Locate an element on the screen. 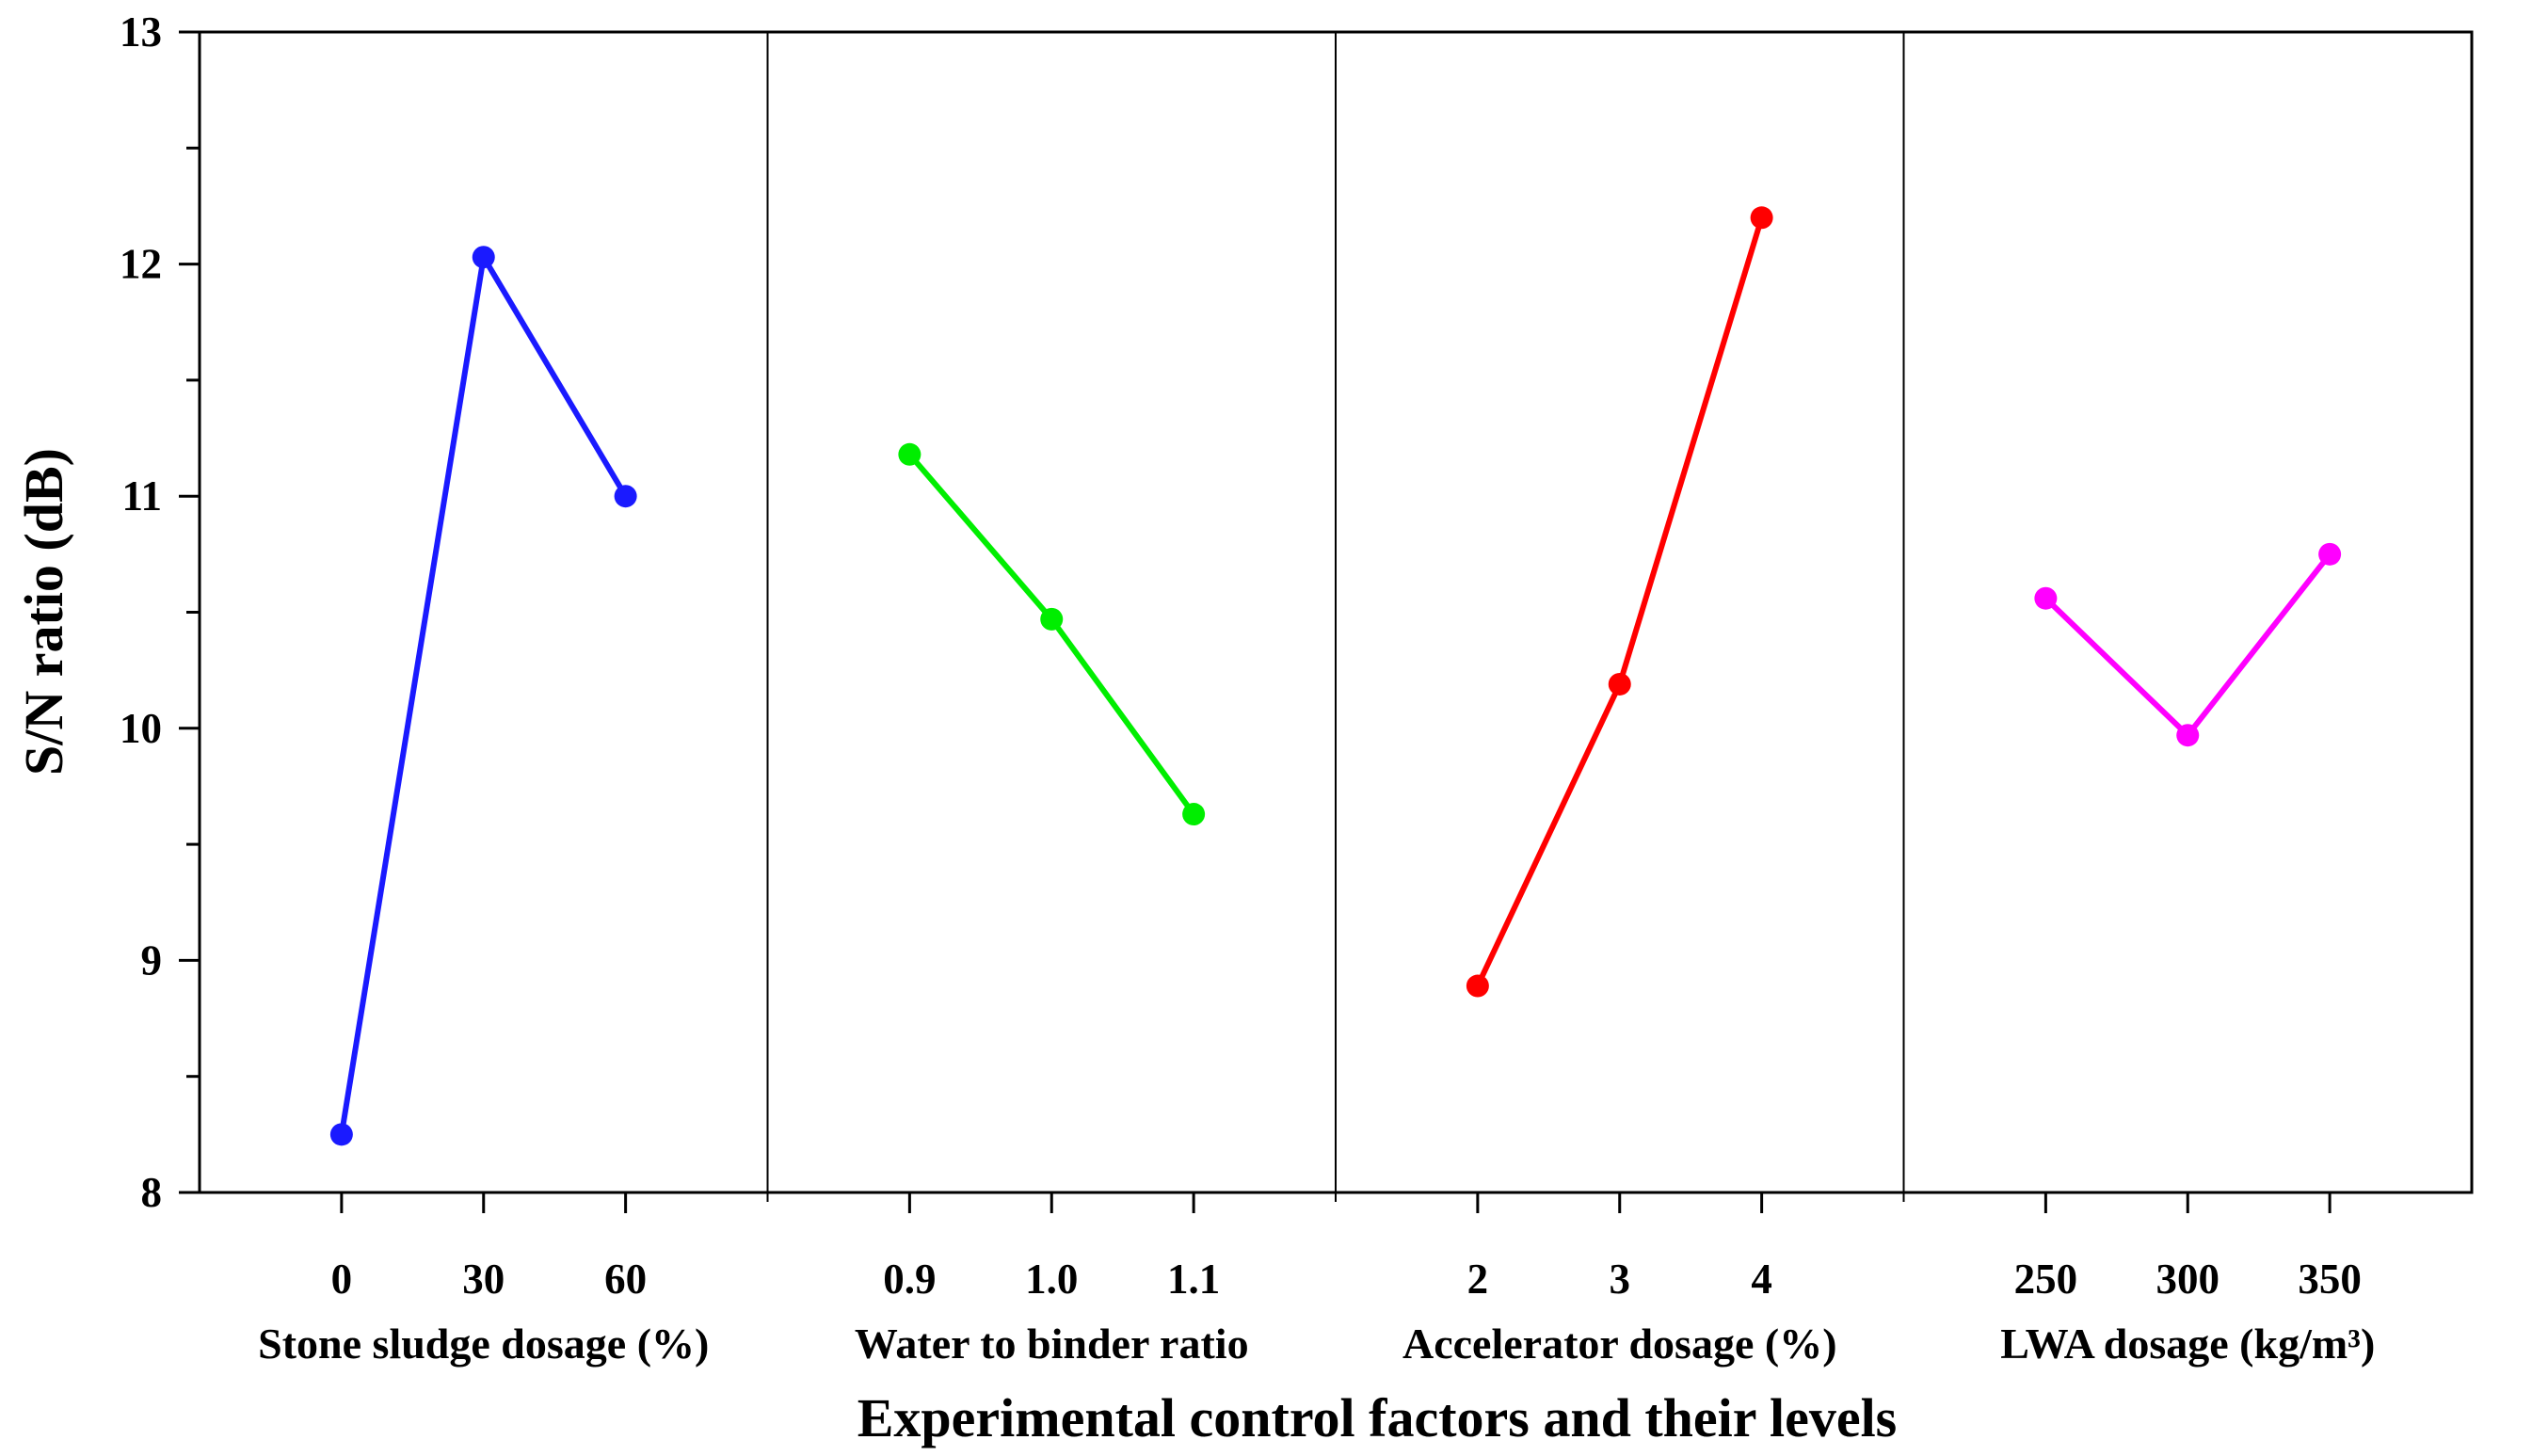 This screenshot has height=1456, width=2532. x-level-label-3-2: 350 is located at coordinates (2330, 1279).